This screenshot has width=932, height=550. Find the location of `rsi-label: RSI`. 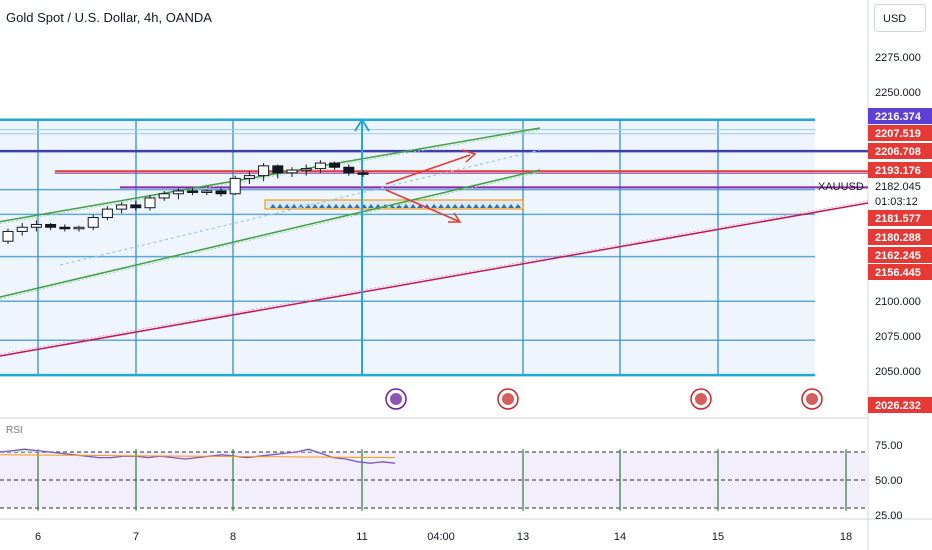

rsi-label: RSI is located at coordinates (14, 430).